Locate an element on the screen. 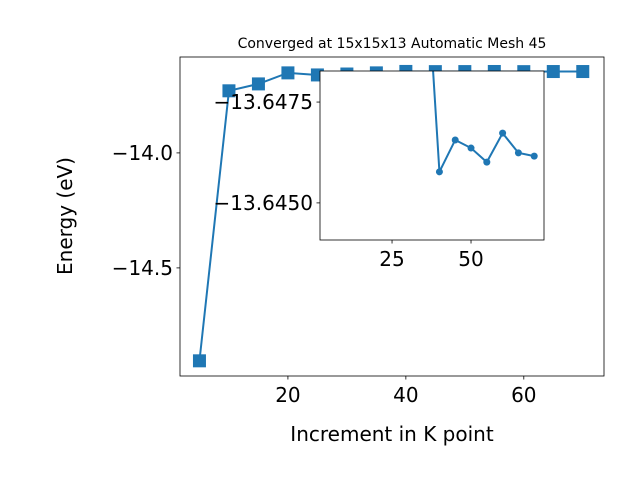 The height and width of the screenshot is (480, 640). plot-area is located at coordinates (432, 155).